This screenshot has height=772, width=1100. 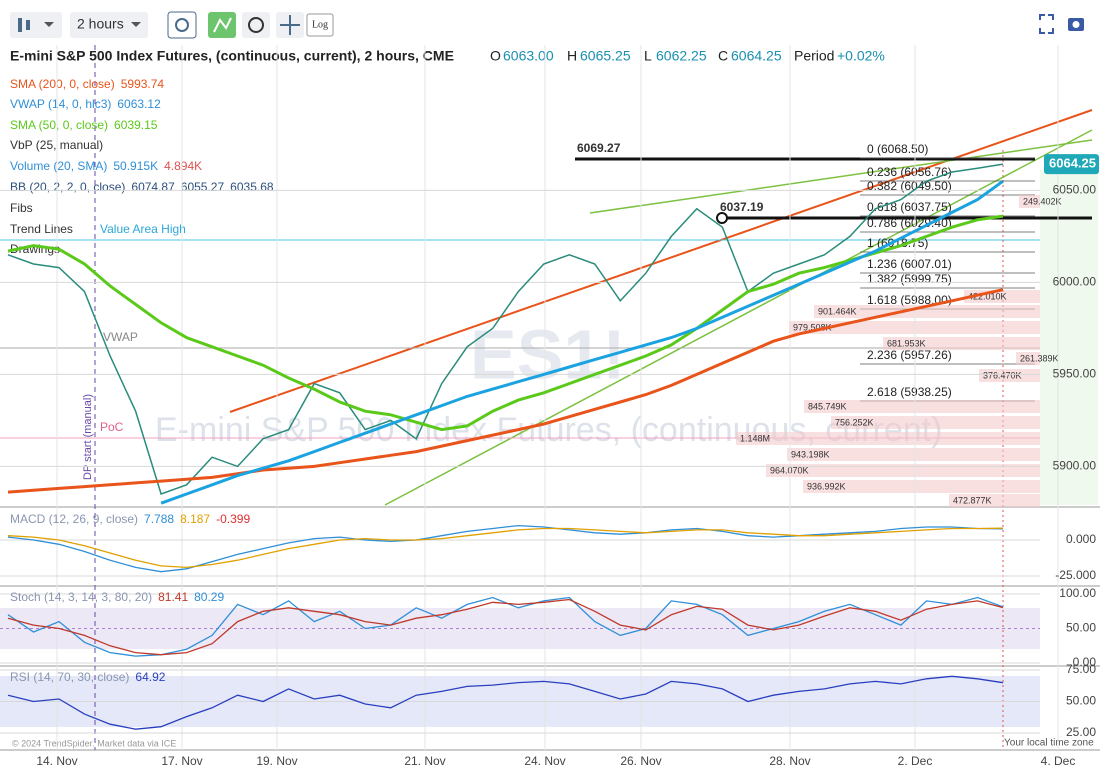 I want to click on fib-label: 2.236 (5957.26), so click(x=909, y=355).